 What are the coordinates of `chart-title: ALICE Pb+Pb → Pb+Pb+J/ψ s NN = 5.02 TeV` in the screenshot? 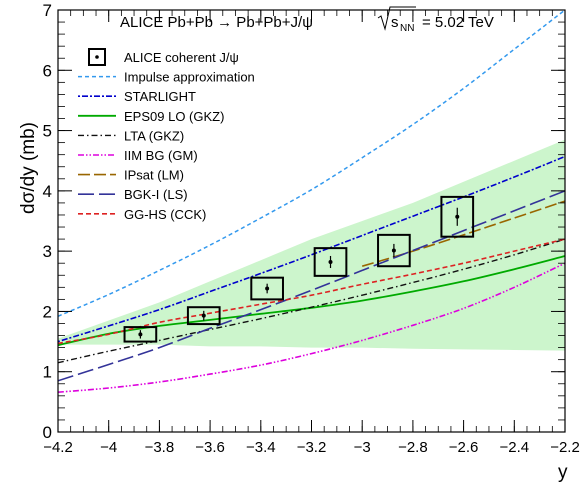 It's located at (307, 20).